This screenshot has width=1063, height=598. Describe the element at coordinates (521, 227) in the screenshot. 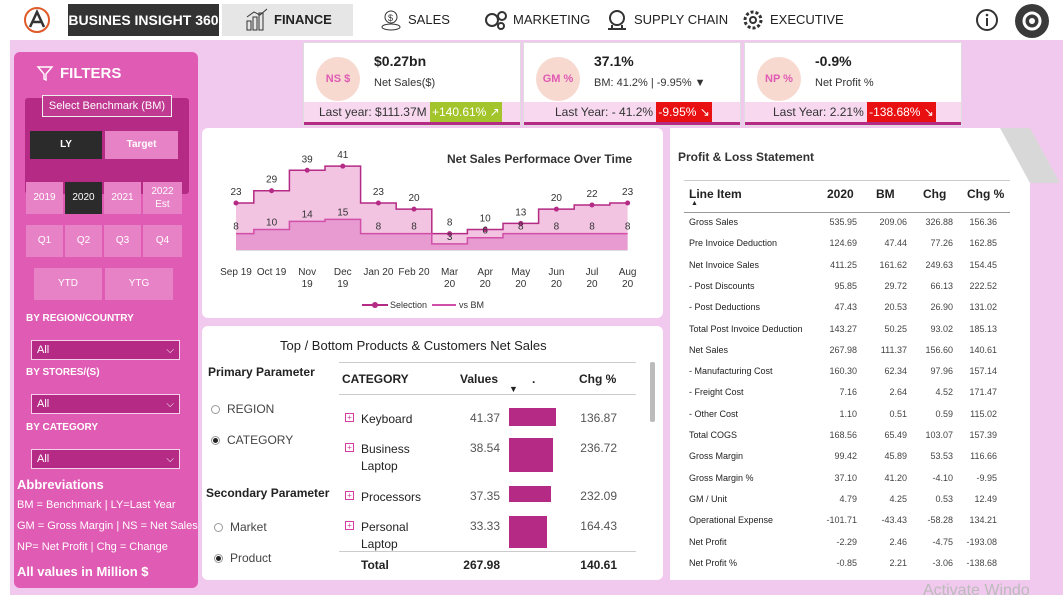

I see `bm-data-label: 8` at that location.